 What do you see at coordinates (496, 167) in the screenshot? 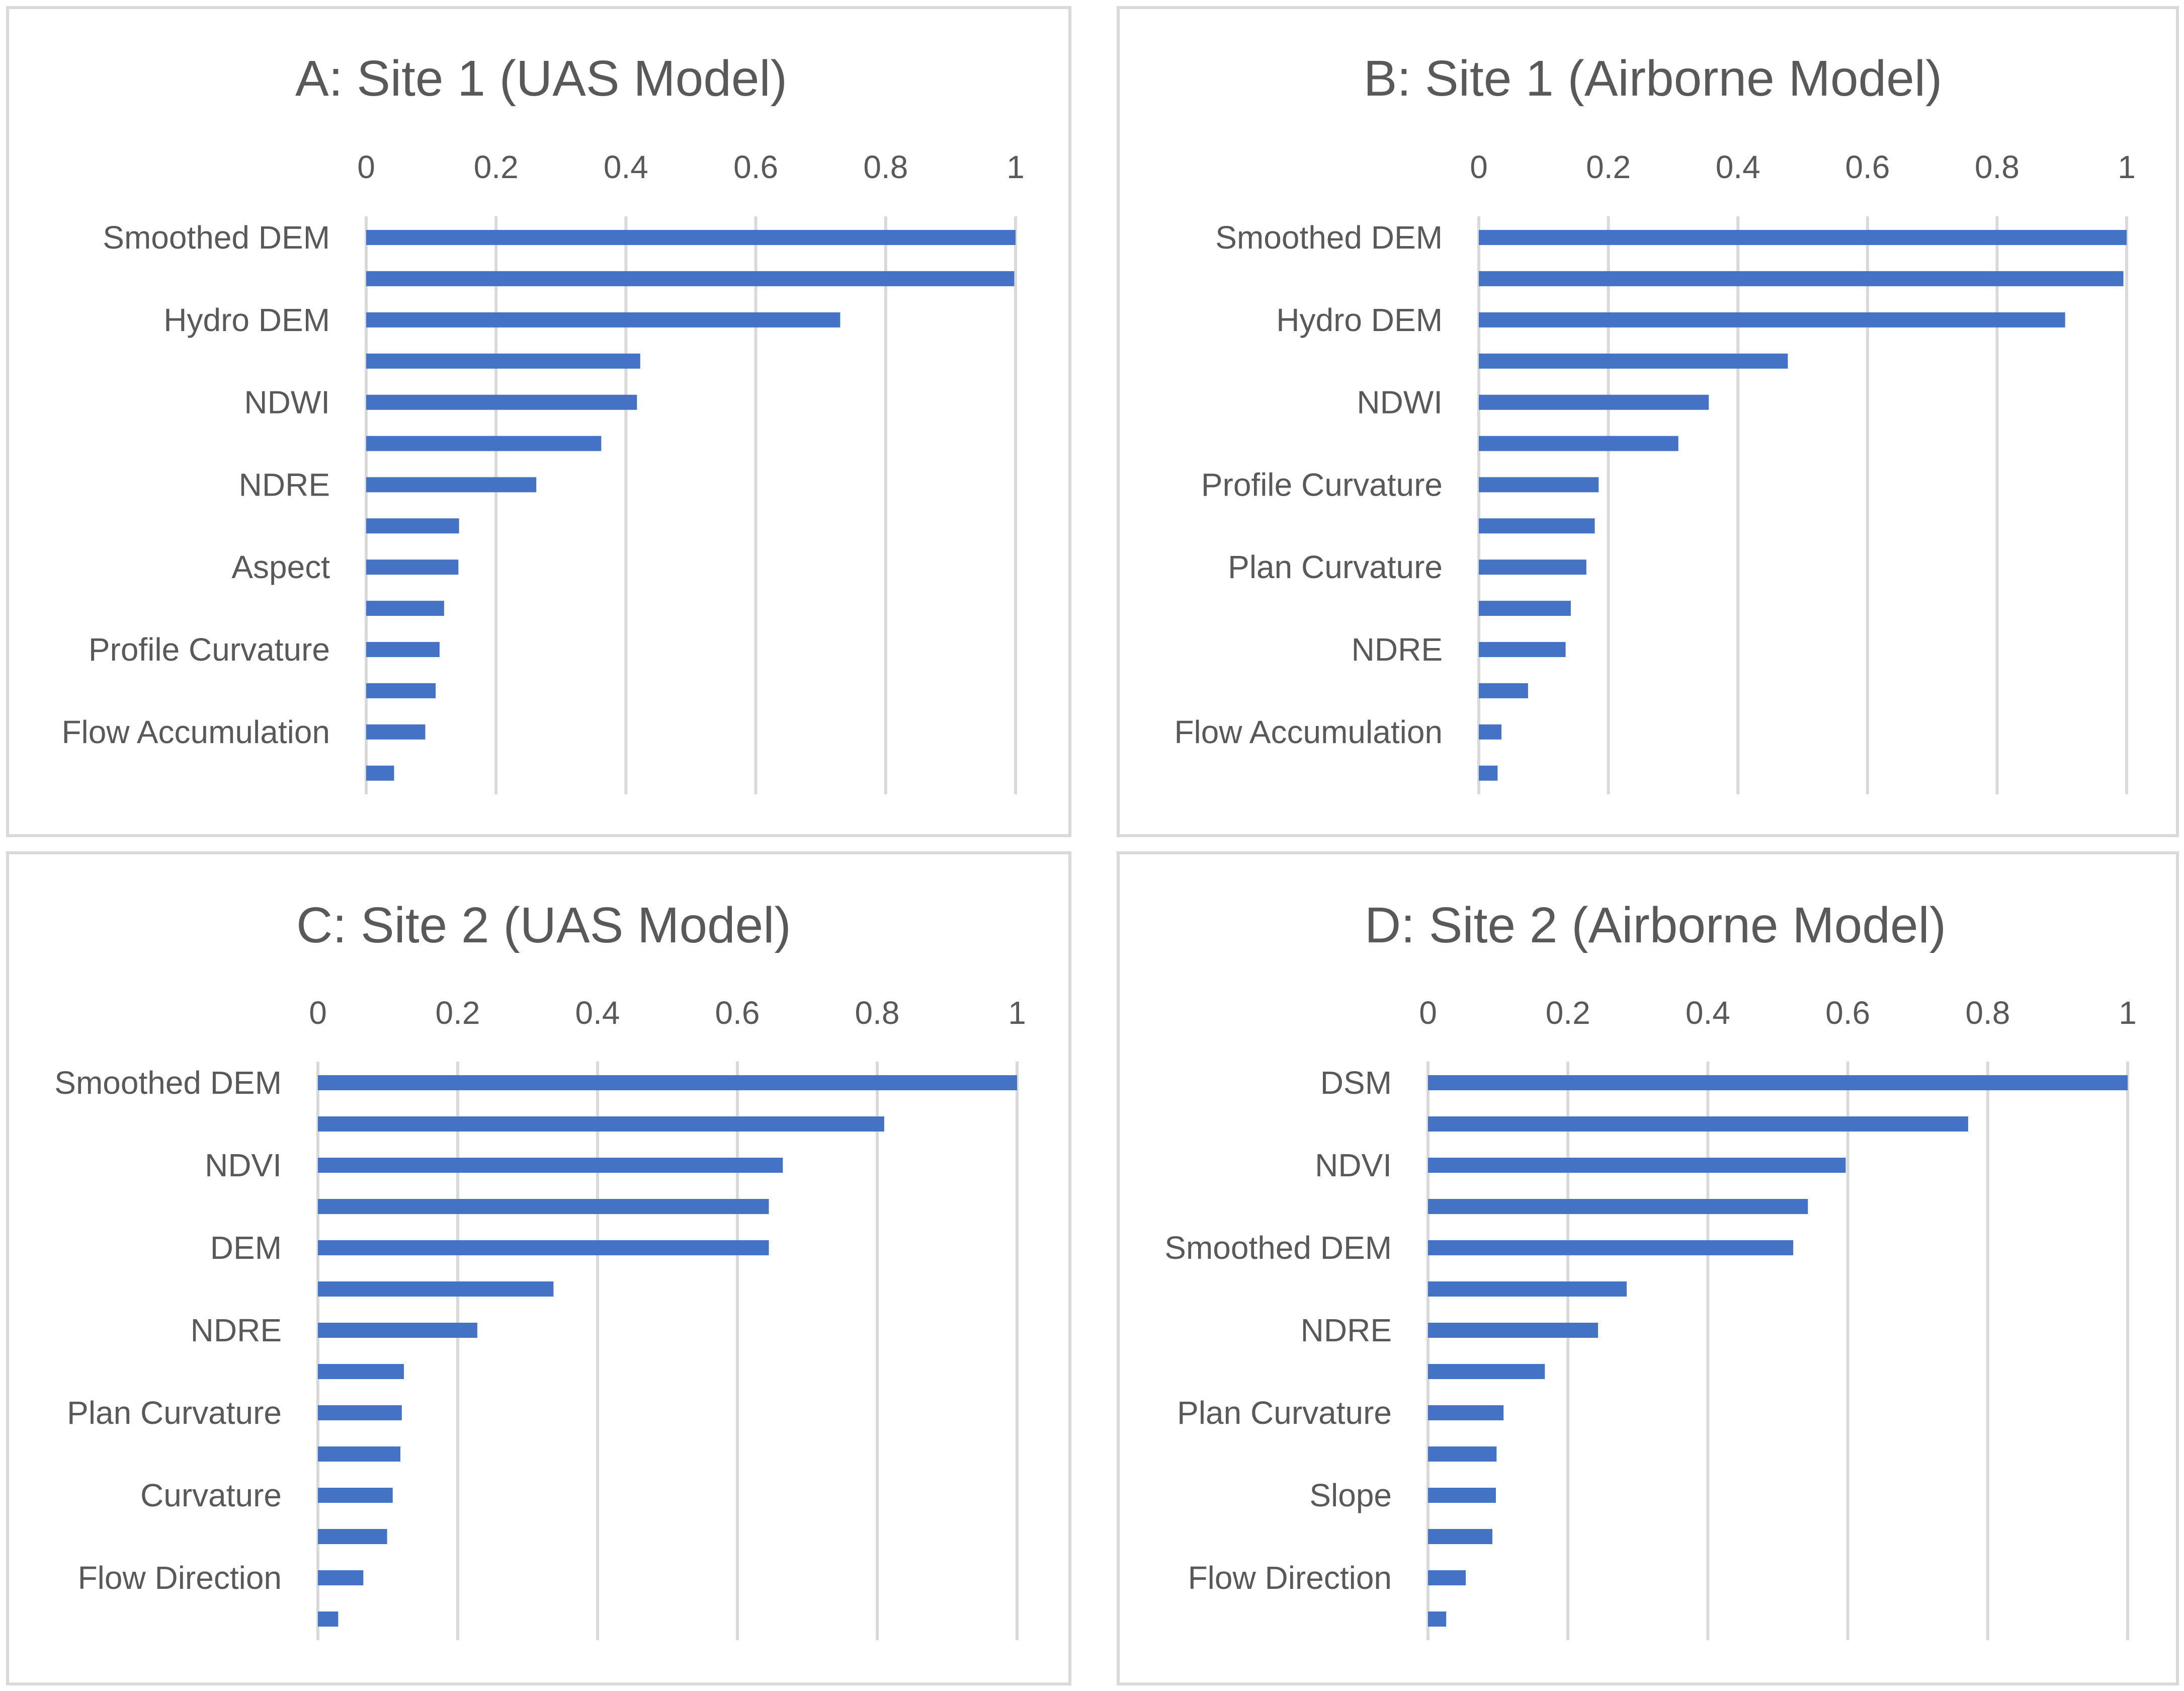
I see `chart-a-x-tick-label: 0.2` at bounding box center [496, 167].